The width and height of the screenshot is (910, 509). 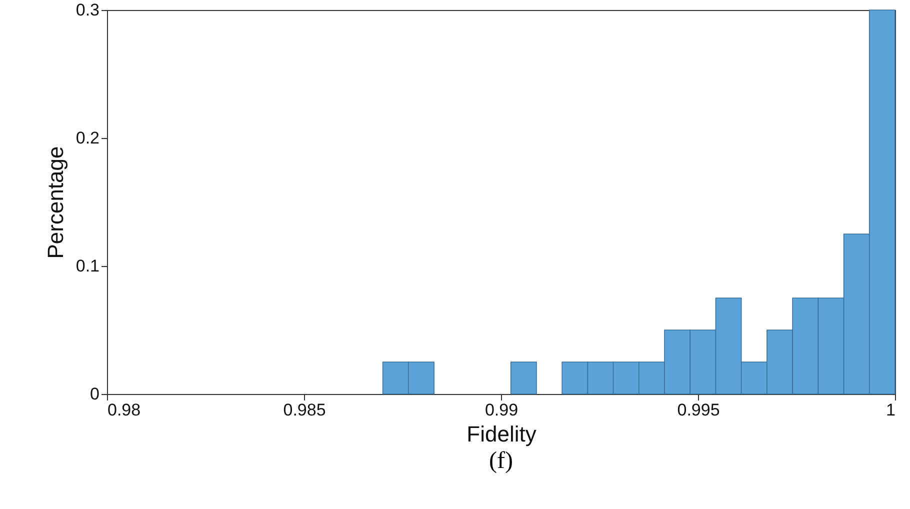 I want to click on x-tick-label: 0.99, so click(x=501, y=410).